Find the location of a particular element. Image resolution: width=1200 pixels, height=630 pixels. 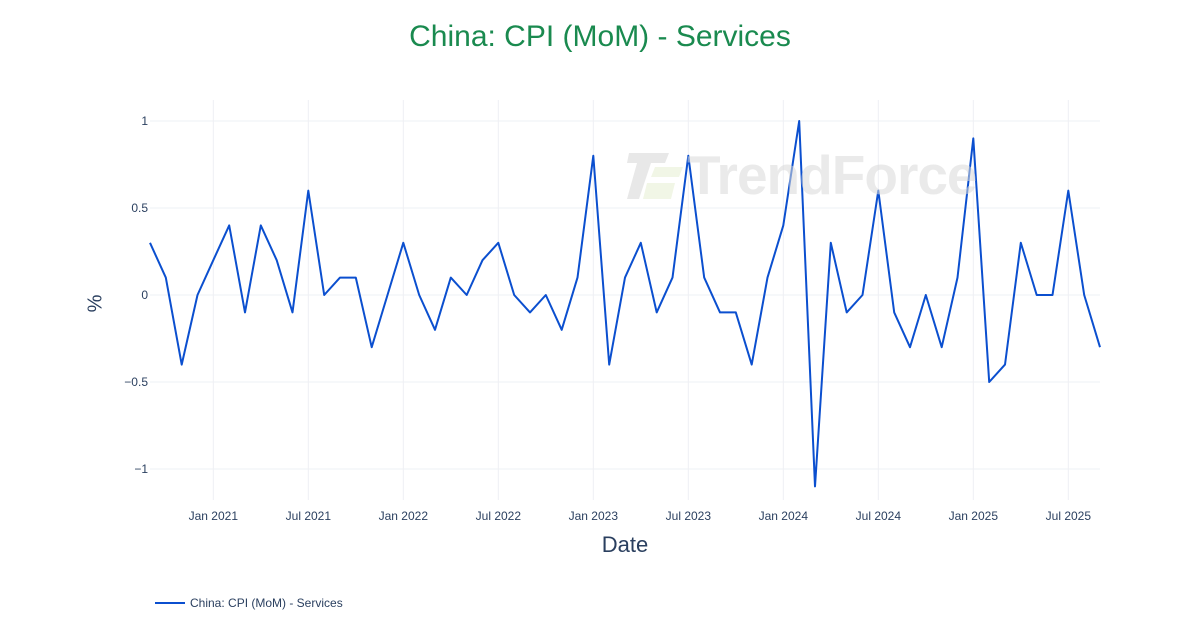

legend: China: CPI (MoM) - Services is located at coordinates (249, 603).